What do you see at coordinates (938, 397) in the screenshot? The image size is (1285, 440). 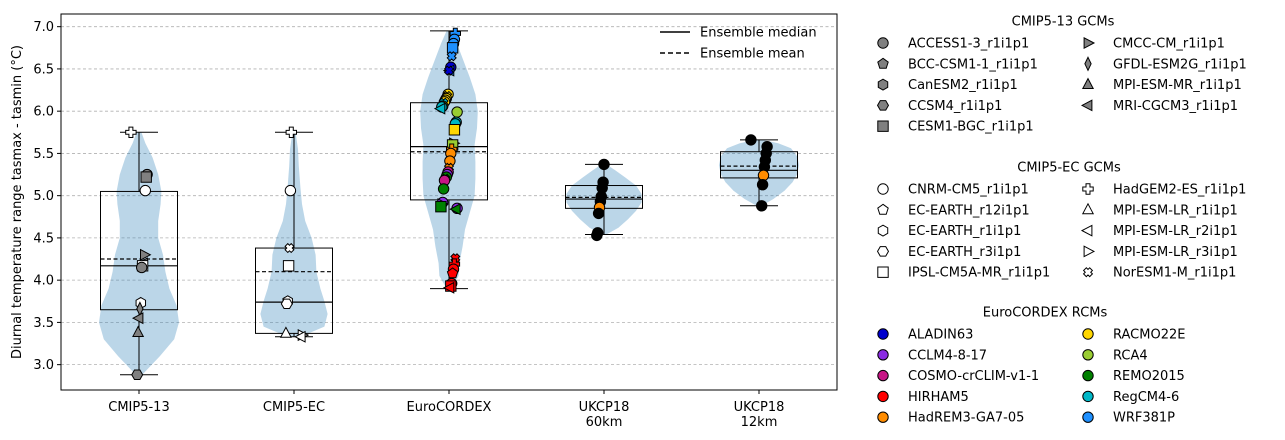 I see `legend-item-label: HIRHAM5` at bounding box center [938, 397].